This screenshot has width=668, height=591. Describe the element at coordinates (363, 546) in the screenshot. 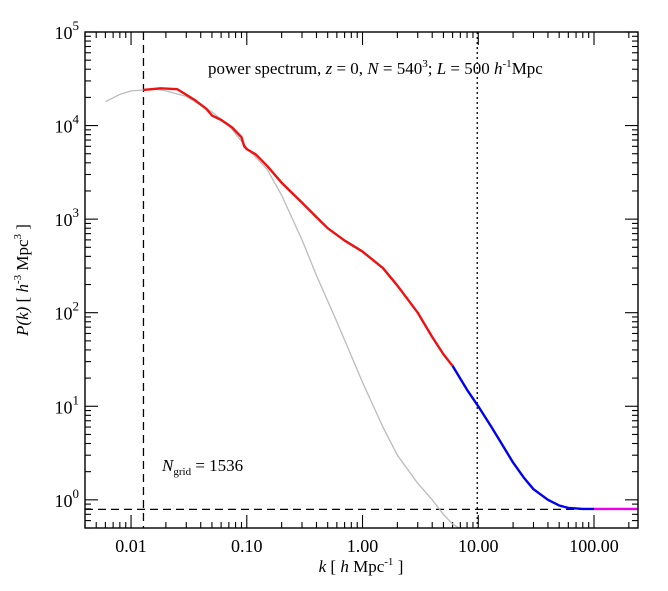

I see `x-tick-label: 1.00` at that location.